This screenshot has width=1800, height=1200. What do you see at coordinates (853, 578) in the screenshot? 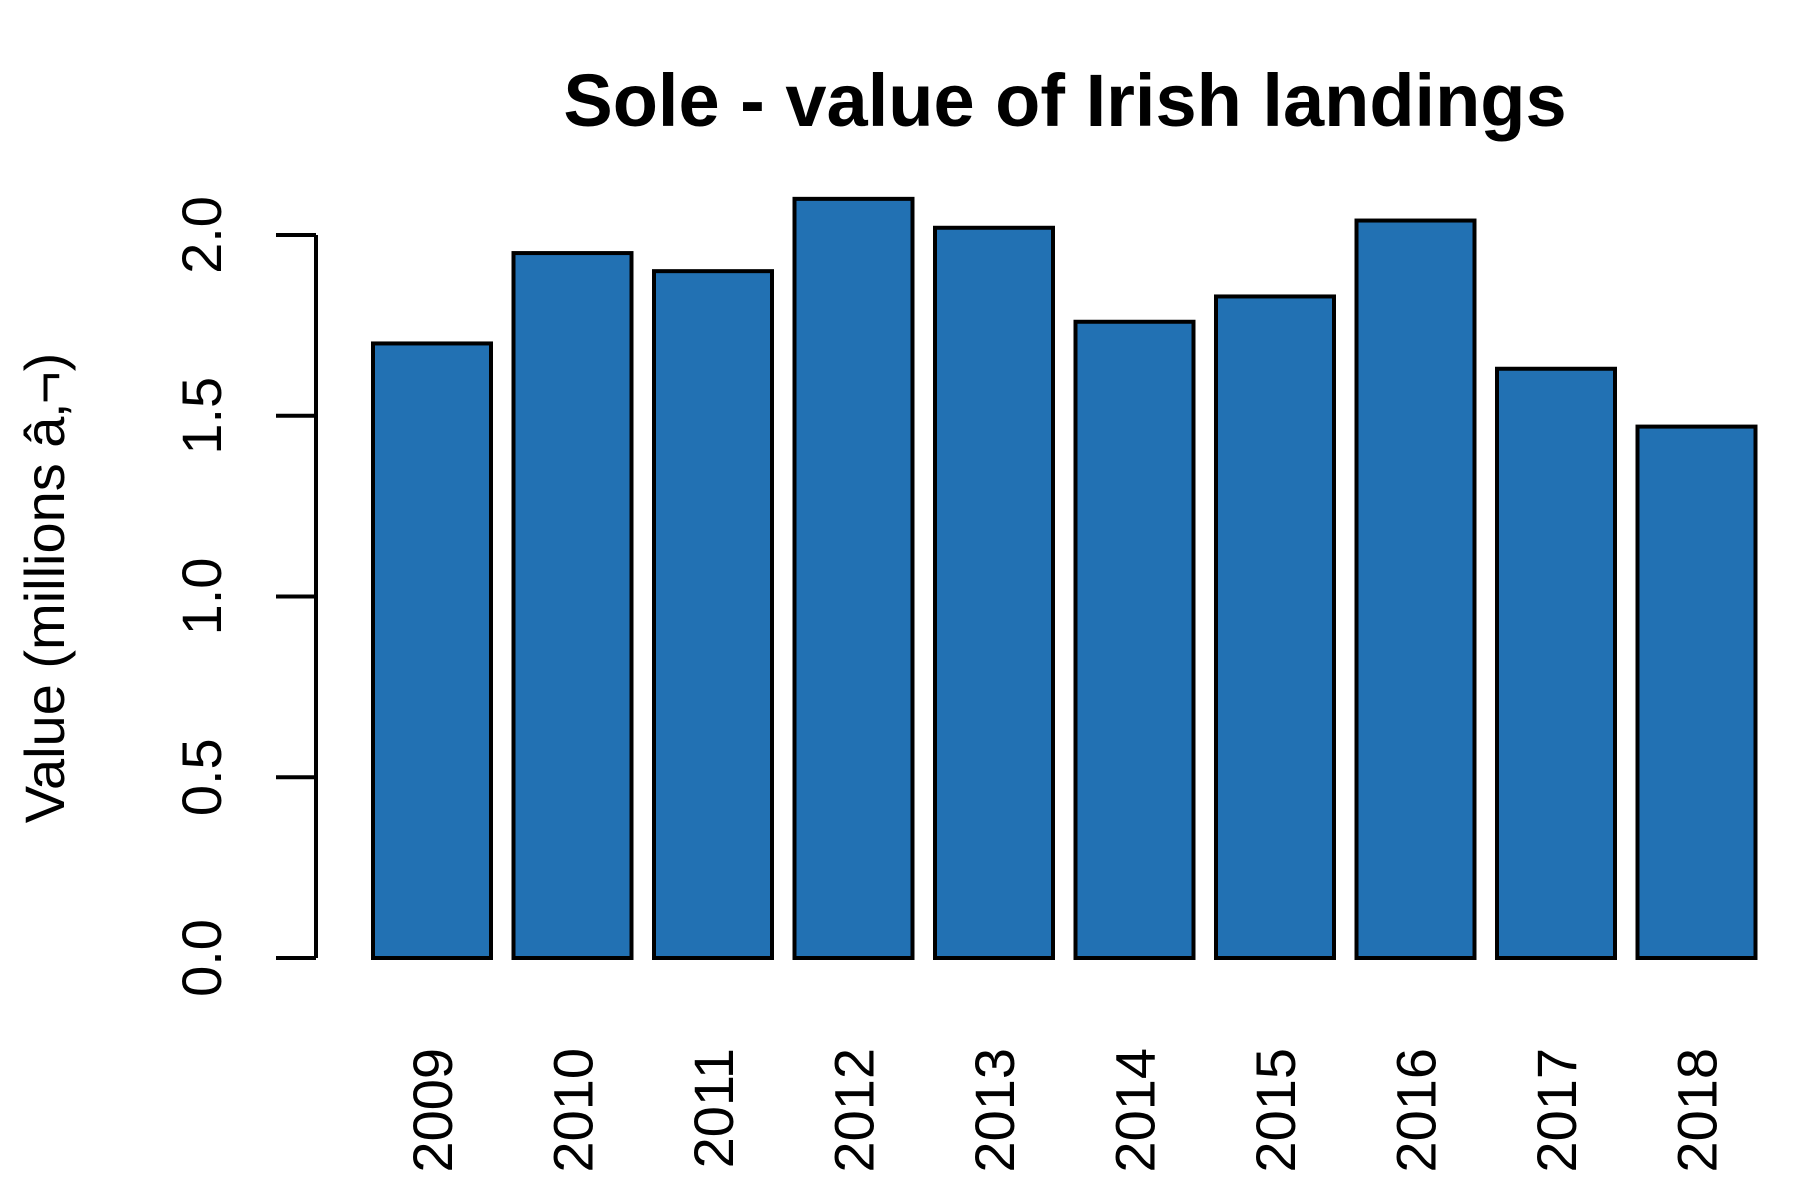
I see `bar-2012` at bounding box center [853, 578].